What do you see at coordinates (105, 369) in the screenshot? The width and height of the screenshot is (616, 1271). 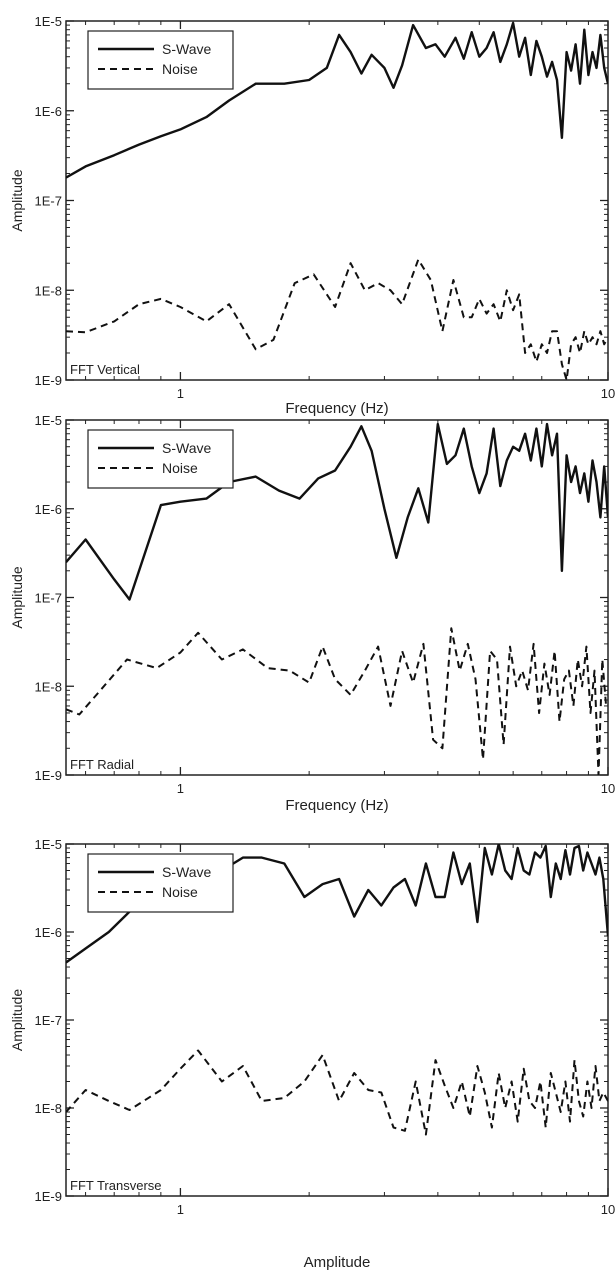 I see `panel-label: FFT Vertical` at bounding box center [105, 369].